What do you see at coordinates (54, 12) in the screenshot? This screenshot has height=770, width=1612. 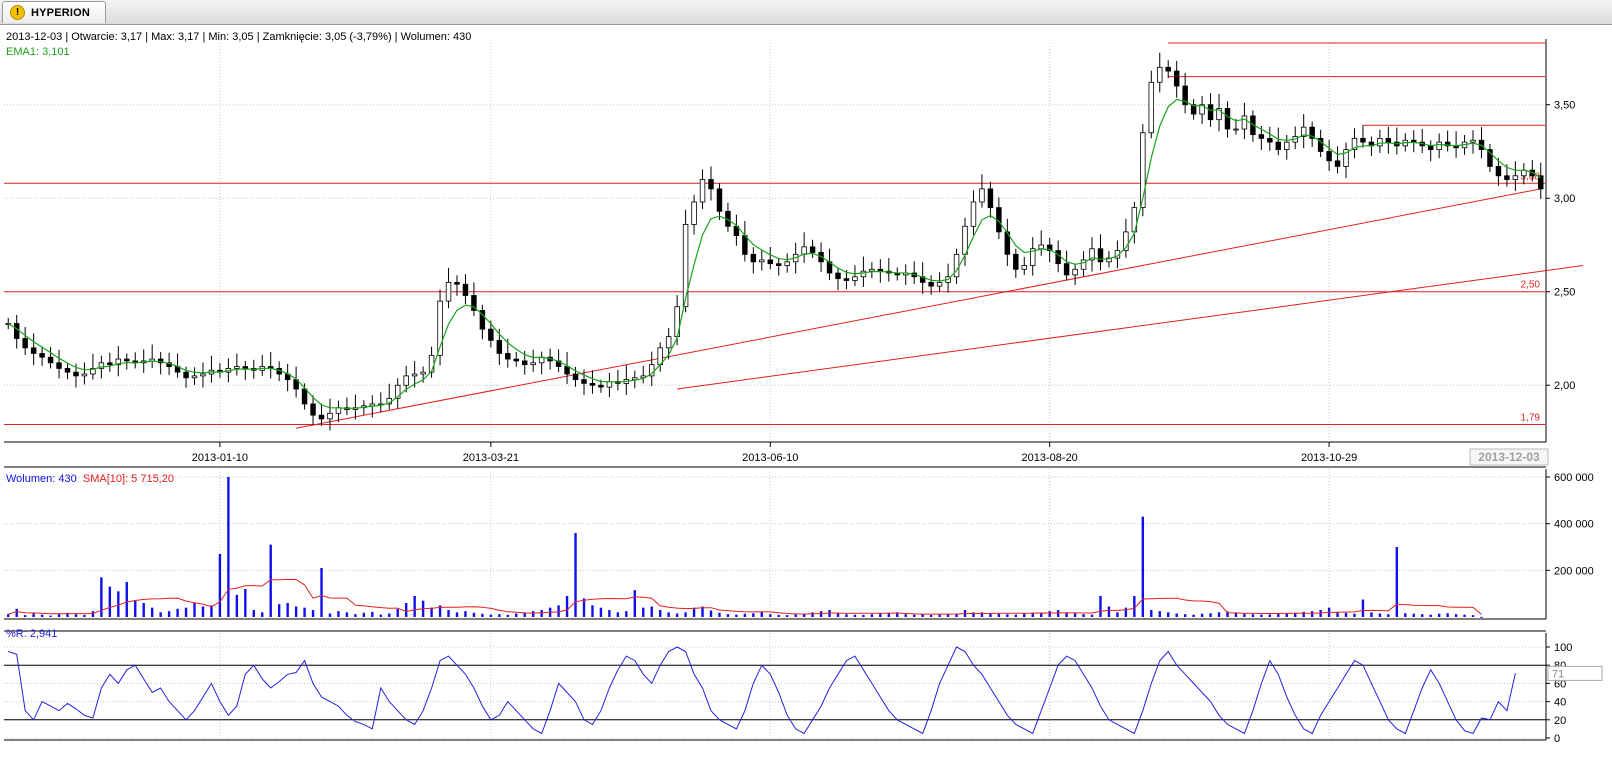 I see `tab-hyperion: ! HYPERION` at bounding box center [54, 12].